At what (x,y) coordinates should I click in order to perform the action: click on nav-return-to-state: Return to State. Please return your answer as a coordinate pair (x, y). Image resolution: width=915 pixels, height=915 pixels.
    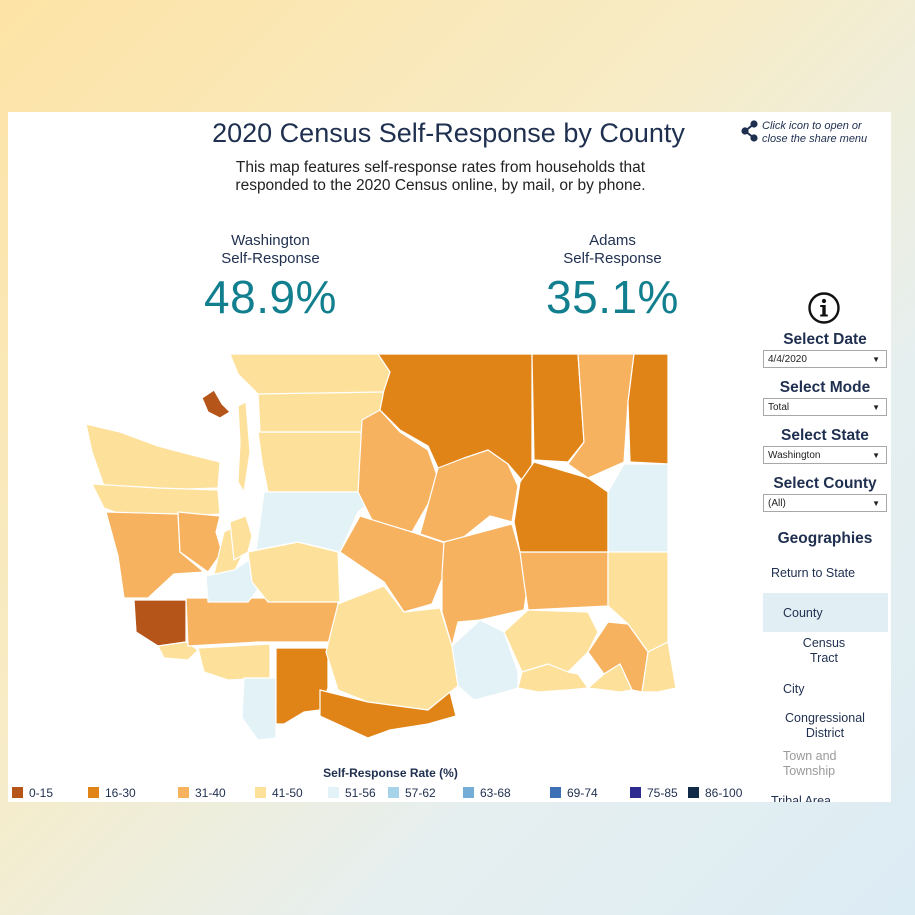
    Looking at the image, I should click on (813, 573).